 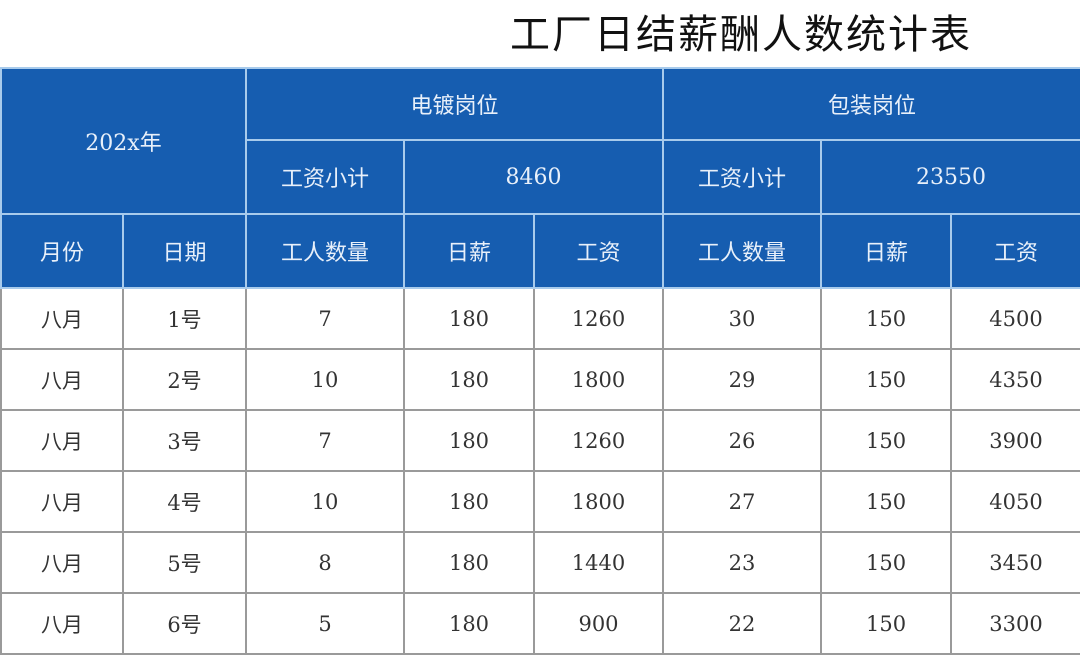 What do you see at coordinates (950, 177) in the screenshot?
I see `subtotal-value: 23550` at bounding box center [950, 177].